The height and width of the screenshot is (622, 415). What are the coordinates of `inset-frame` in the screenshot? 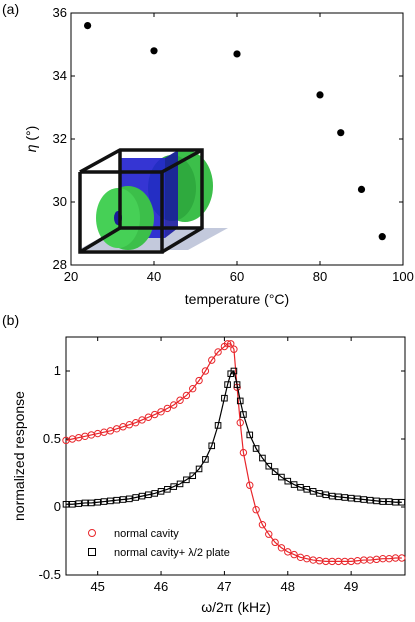 It's located at (141, 201).